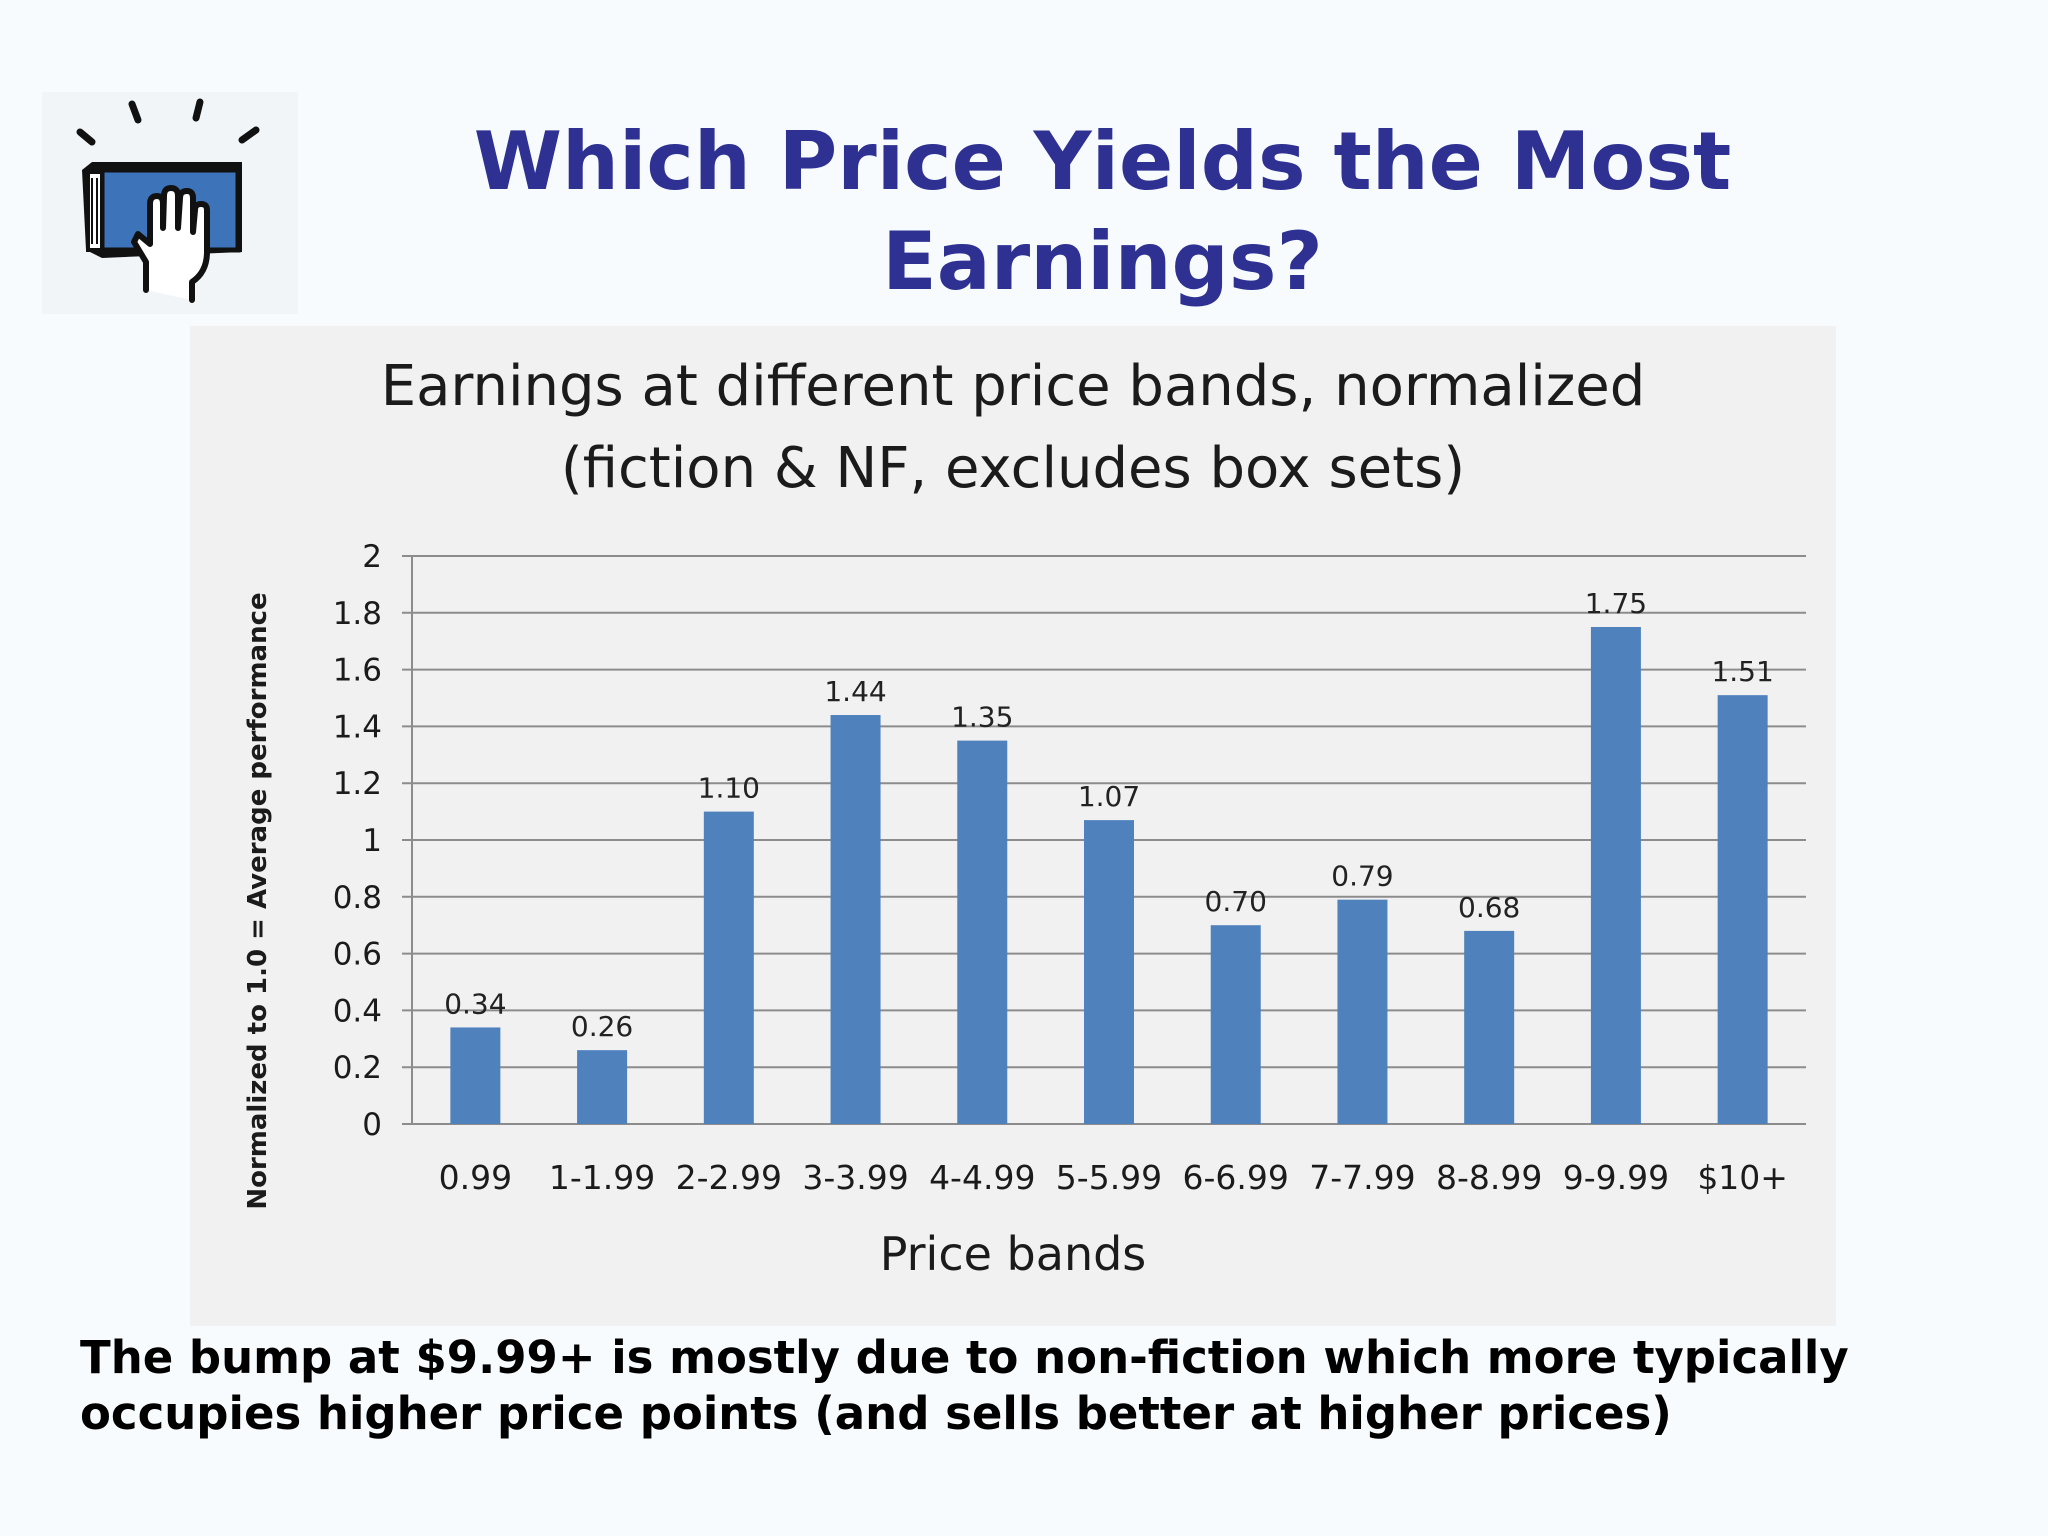 Image resolution: width=2048 pixels, height=1536 pixels. I want to click on x-tick-label: 6-6.99, so click(1236, 1177).